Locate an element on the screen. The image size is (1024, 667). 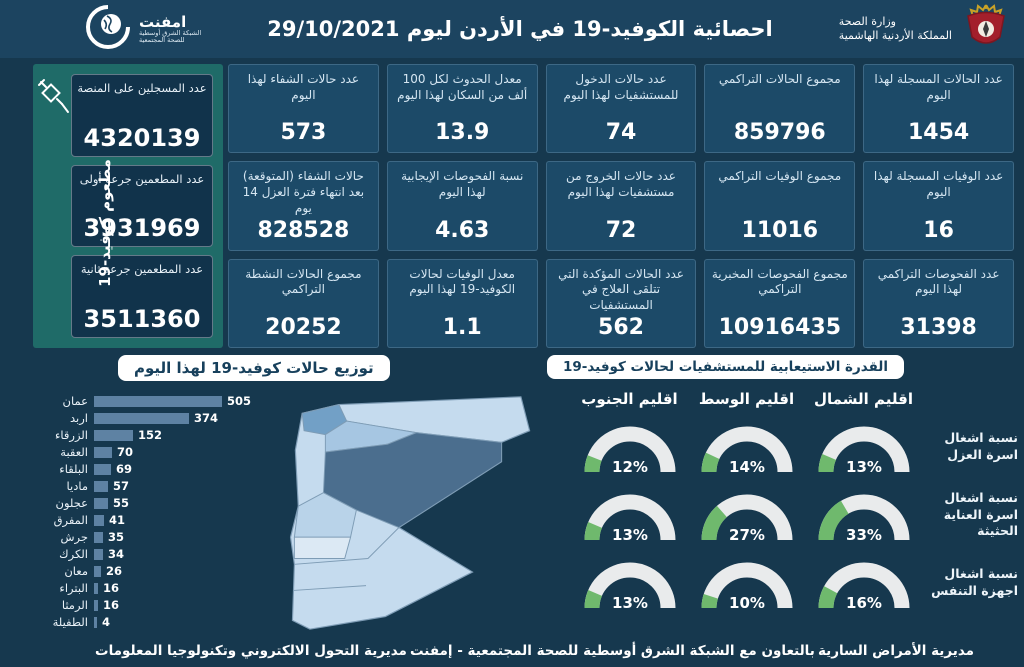
vaccination-stat-box: عدد المسجلين على المنصة 4320139 is located at coordinates (142, 115).